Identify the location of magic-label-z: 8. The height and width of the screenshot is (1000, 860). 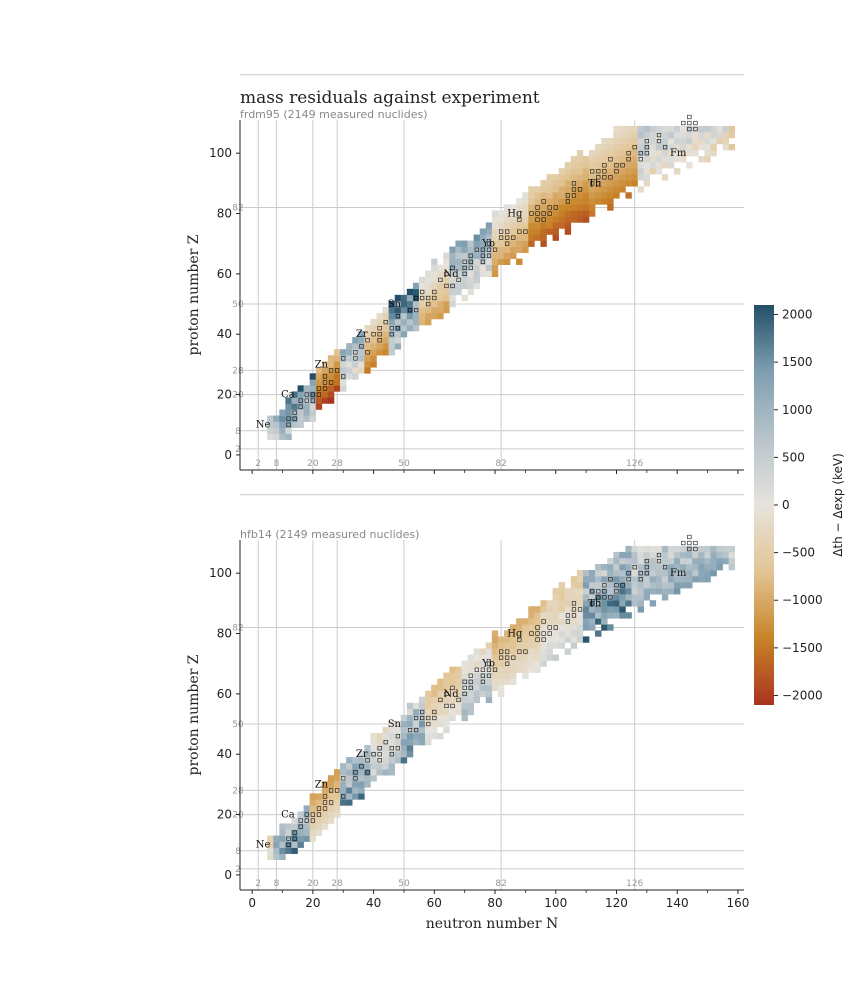
(238, 432).